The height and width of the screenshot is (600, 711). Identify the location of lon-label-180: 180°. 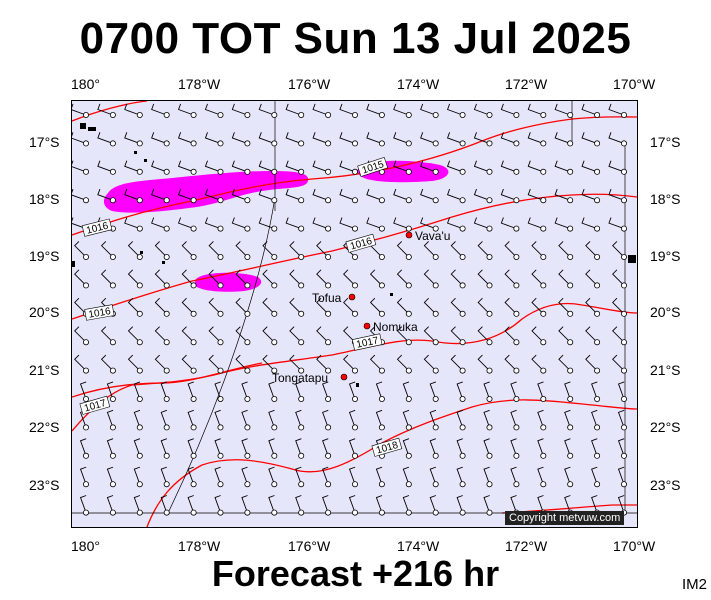
(85, 84).